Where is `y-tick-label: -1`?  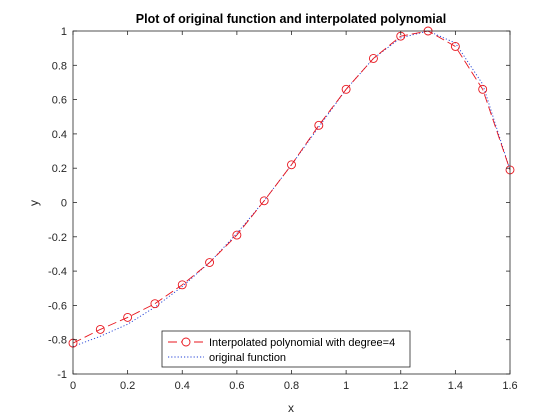 y-tick-label: -1 is located at coordinates (62, 375).